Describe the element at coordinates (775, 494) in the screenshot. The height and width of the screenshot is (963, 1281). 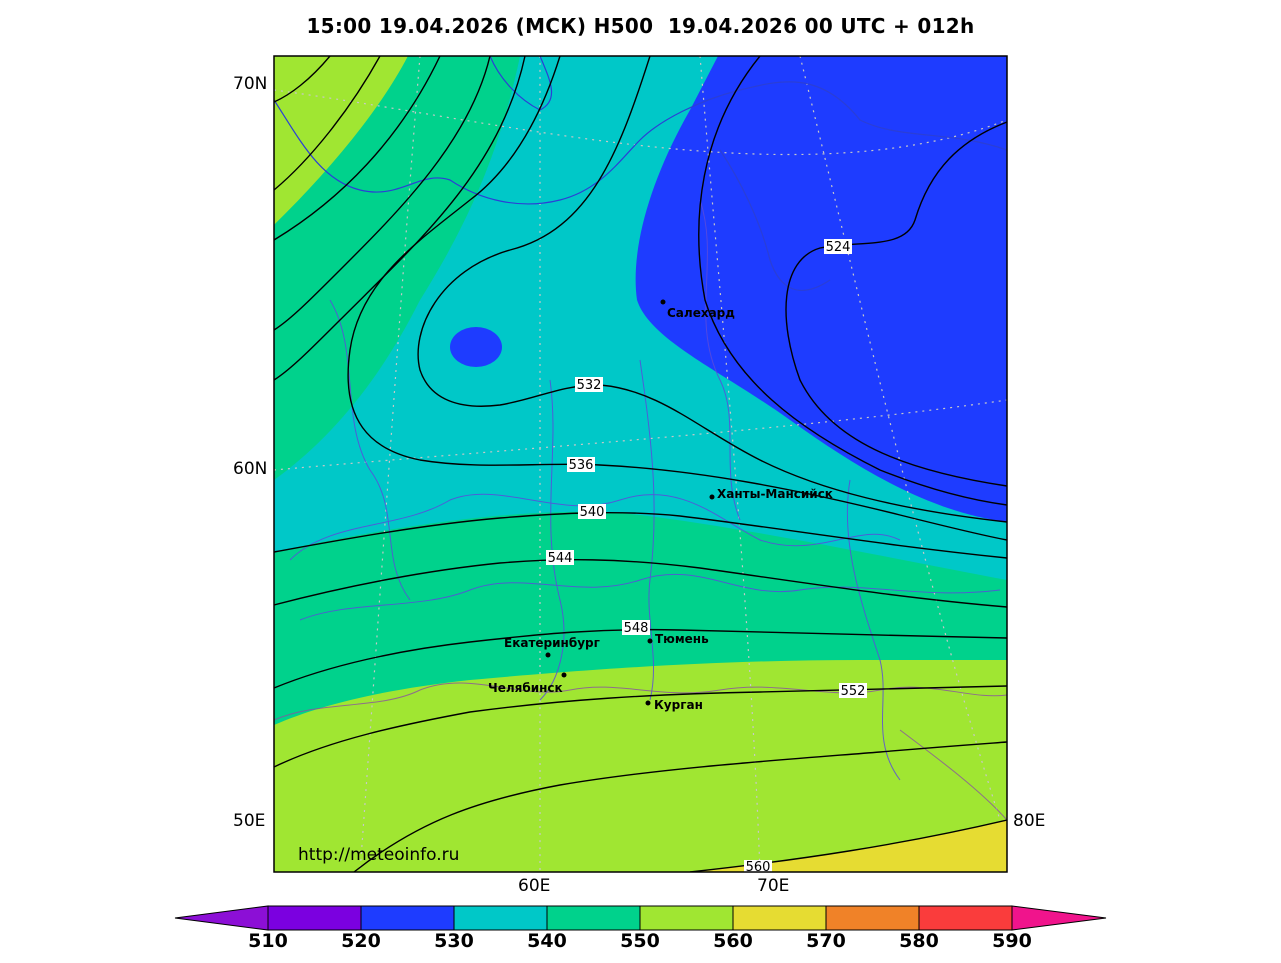
I see `city-label-khanty: Ханты-Мансийск` at that location.